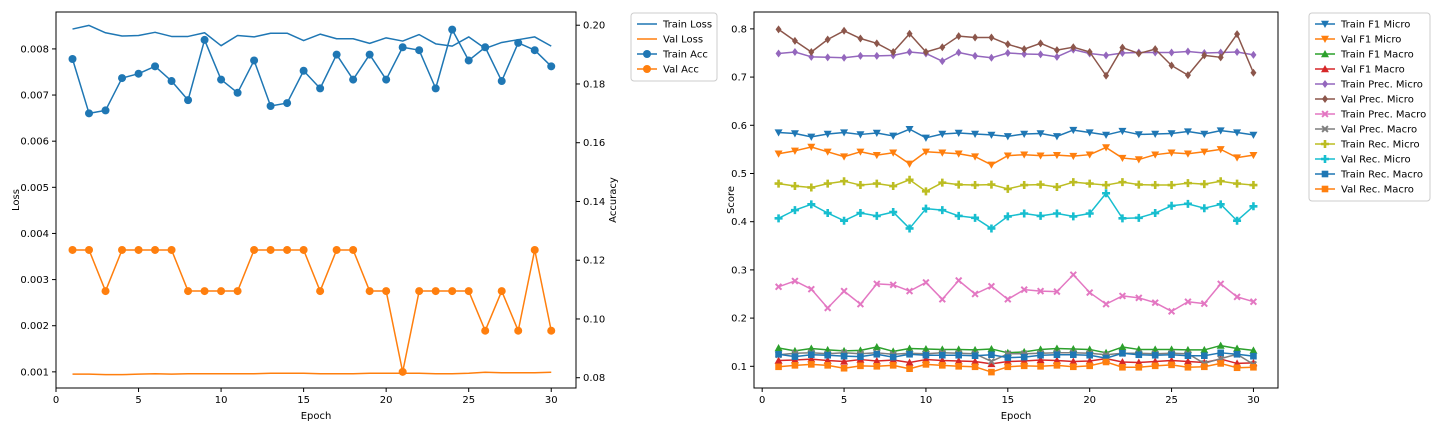 This screenshot has width=1440, height=432. I want to click on legend-item-train-rec-macro: Train Rec. Macro, so click(1369, 175).